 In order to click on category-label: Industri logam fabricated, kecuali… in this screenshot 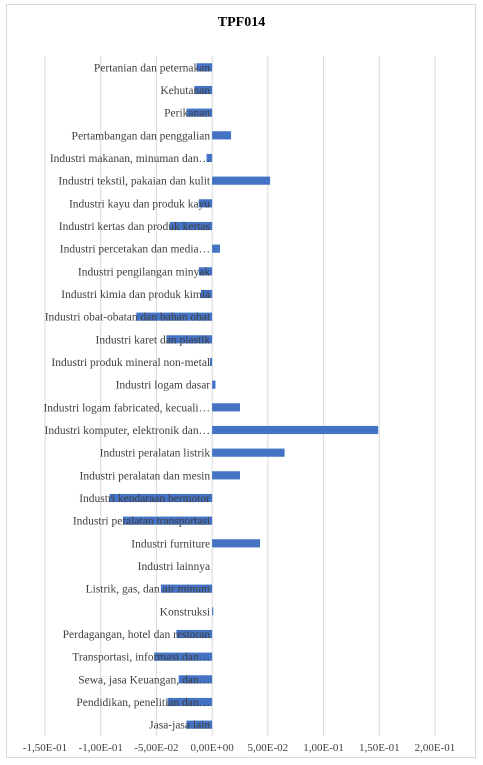, I will do `click(126, 408)`.